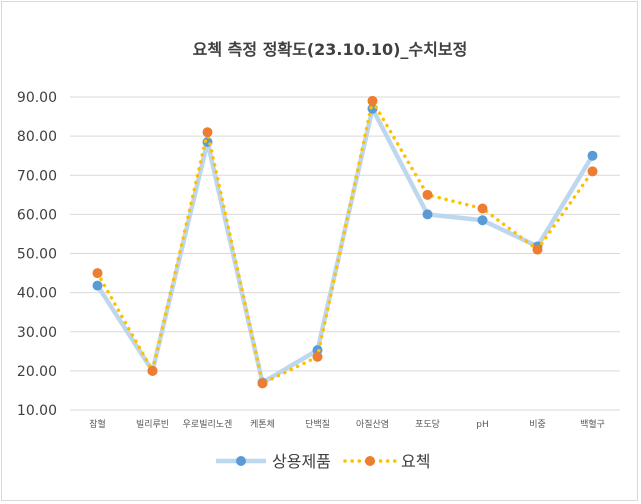  What do you see at coordinates (37, 137) in the screenshot?
I see `y-tick-label: 80.00` at bounding box center [37, 137].